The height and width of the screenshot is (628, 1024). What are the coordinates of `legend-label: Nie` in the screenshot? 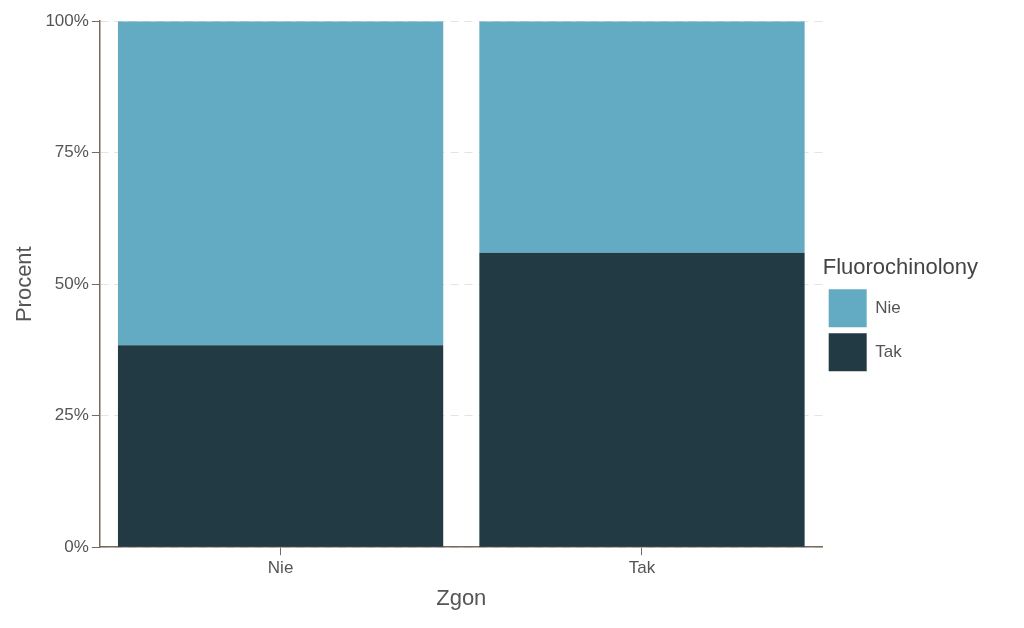 It's located at (888, 307).